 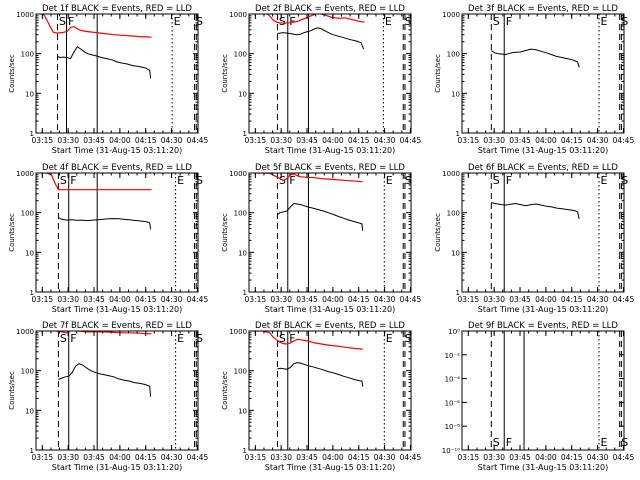 What do you see at coordinates (543, 326) in the screenshot?
I see `panel-title: Det 9f BLACK = Events, RED = LLD` at bounding box center [543, 326].